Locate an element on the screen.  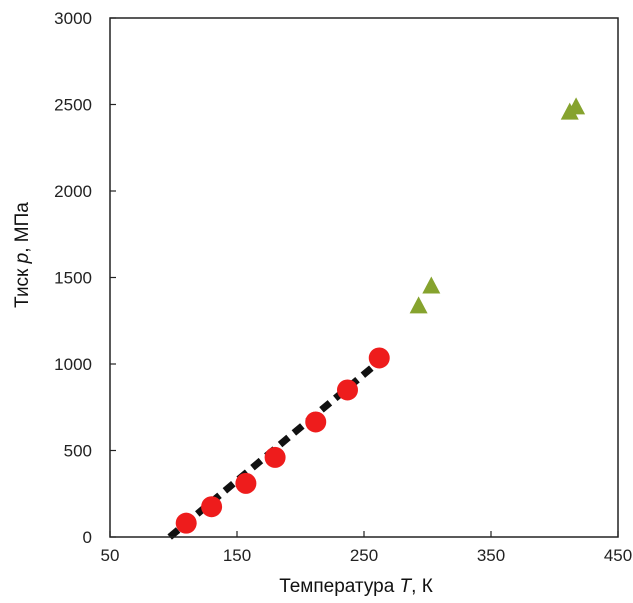
y-tick-label: 1500 is located at coordinates (73, 278).